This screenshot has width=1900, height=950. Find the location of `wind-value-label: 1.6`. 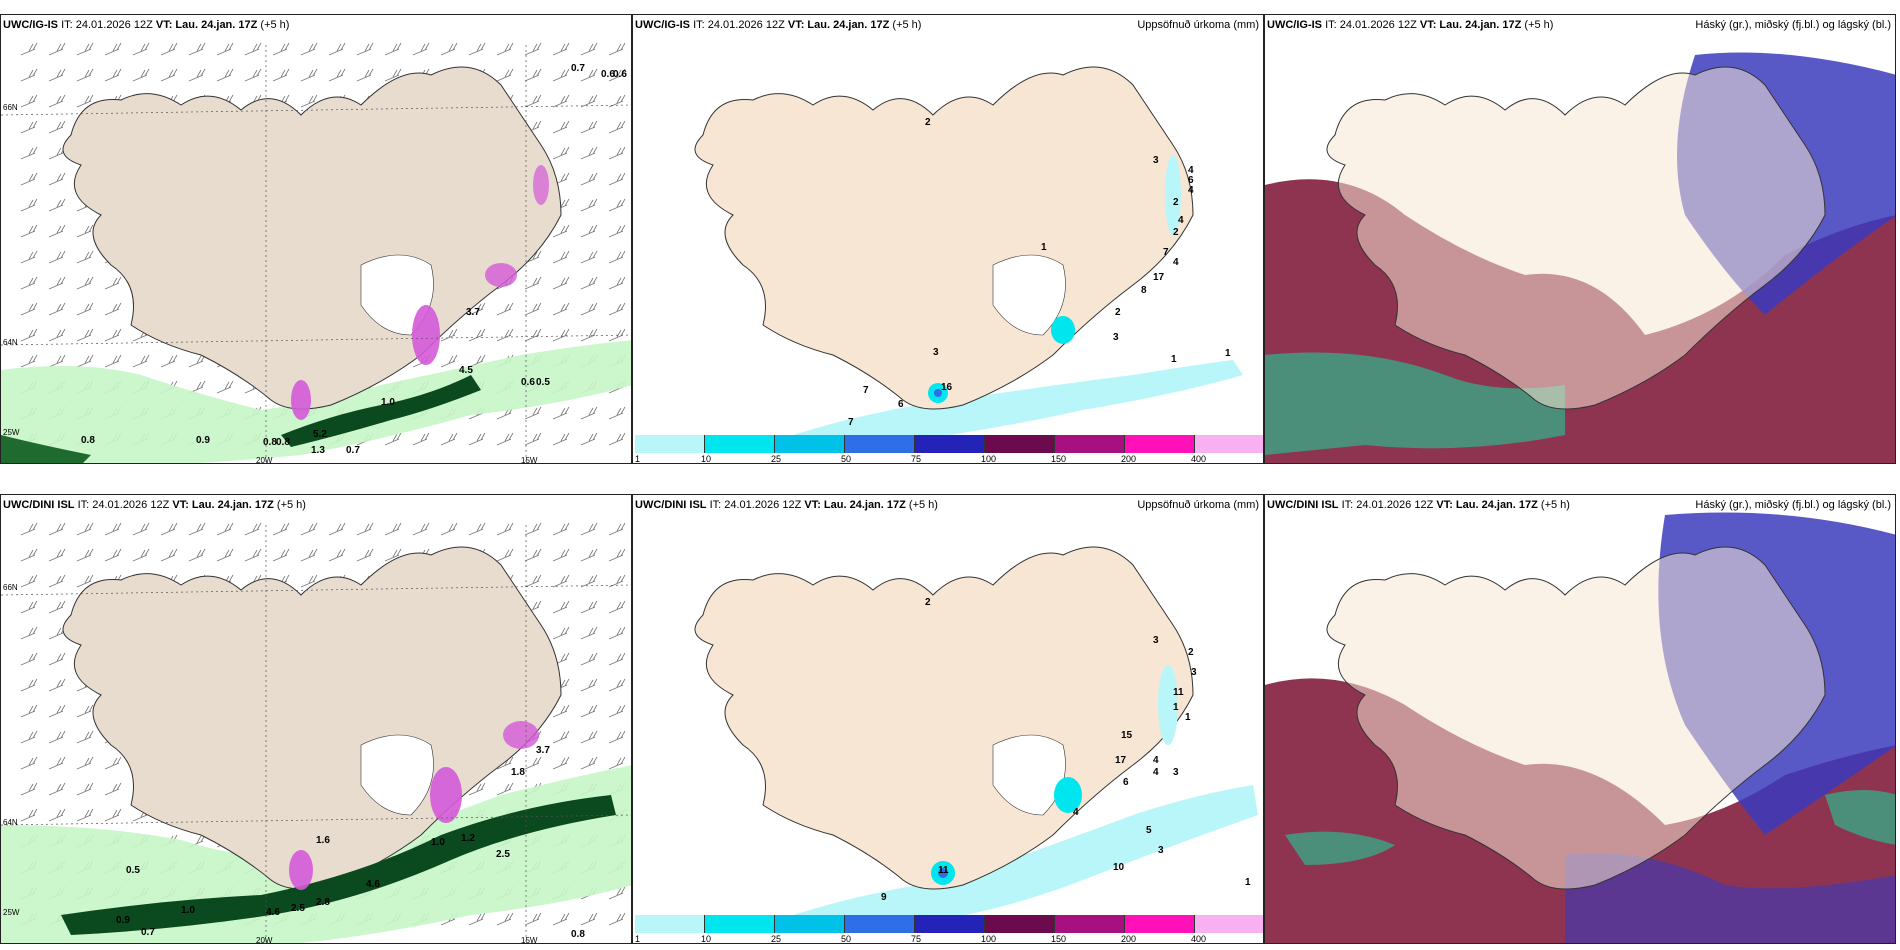

wind-value-label: 1.6 is located at coordinates (323, 840).